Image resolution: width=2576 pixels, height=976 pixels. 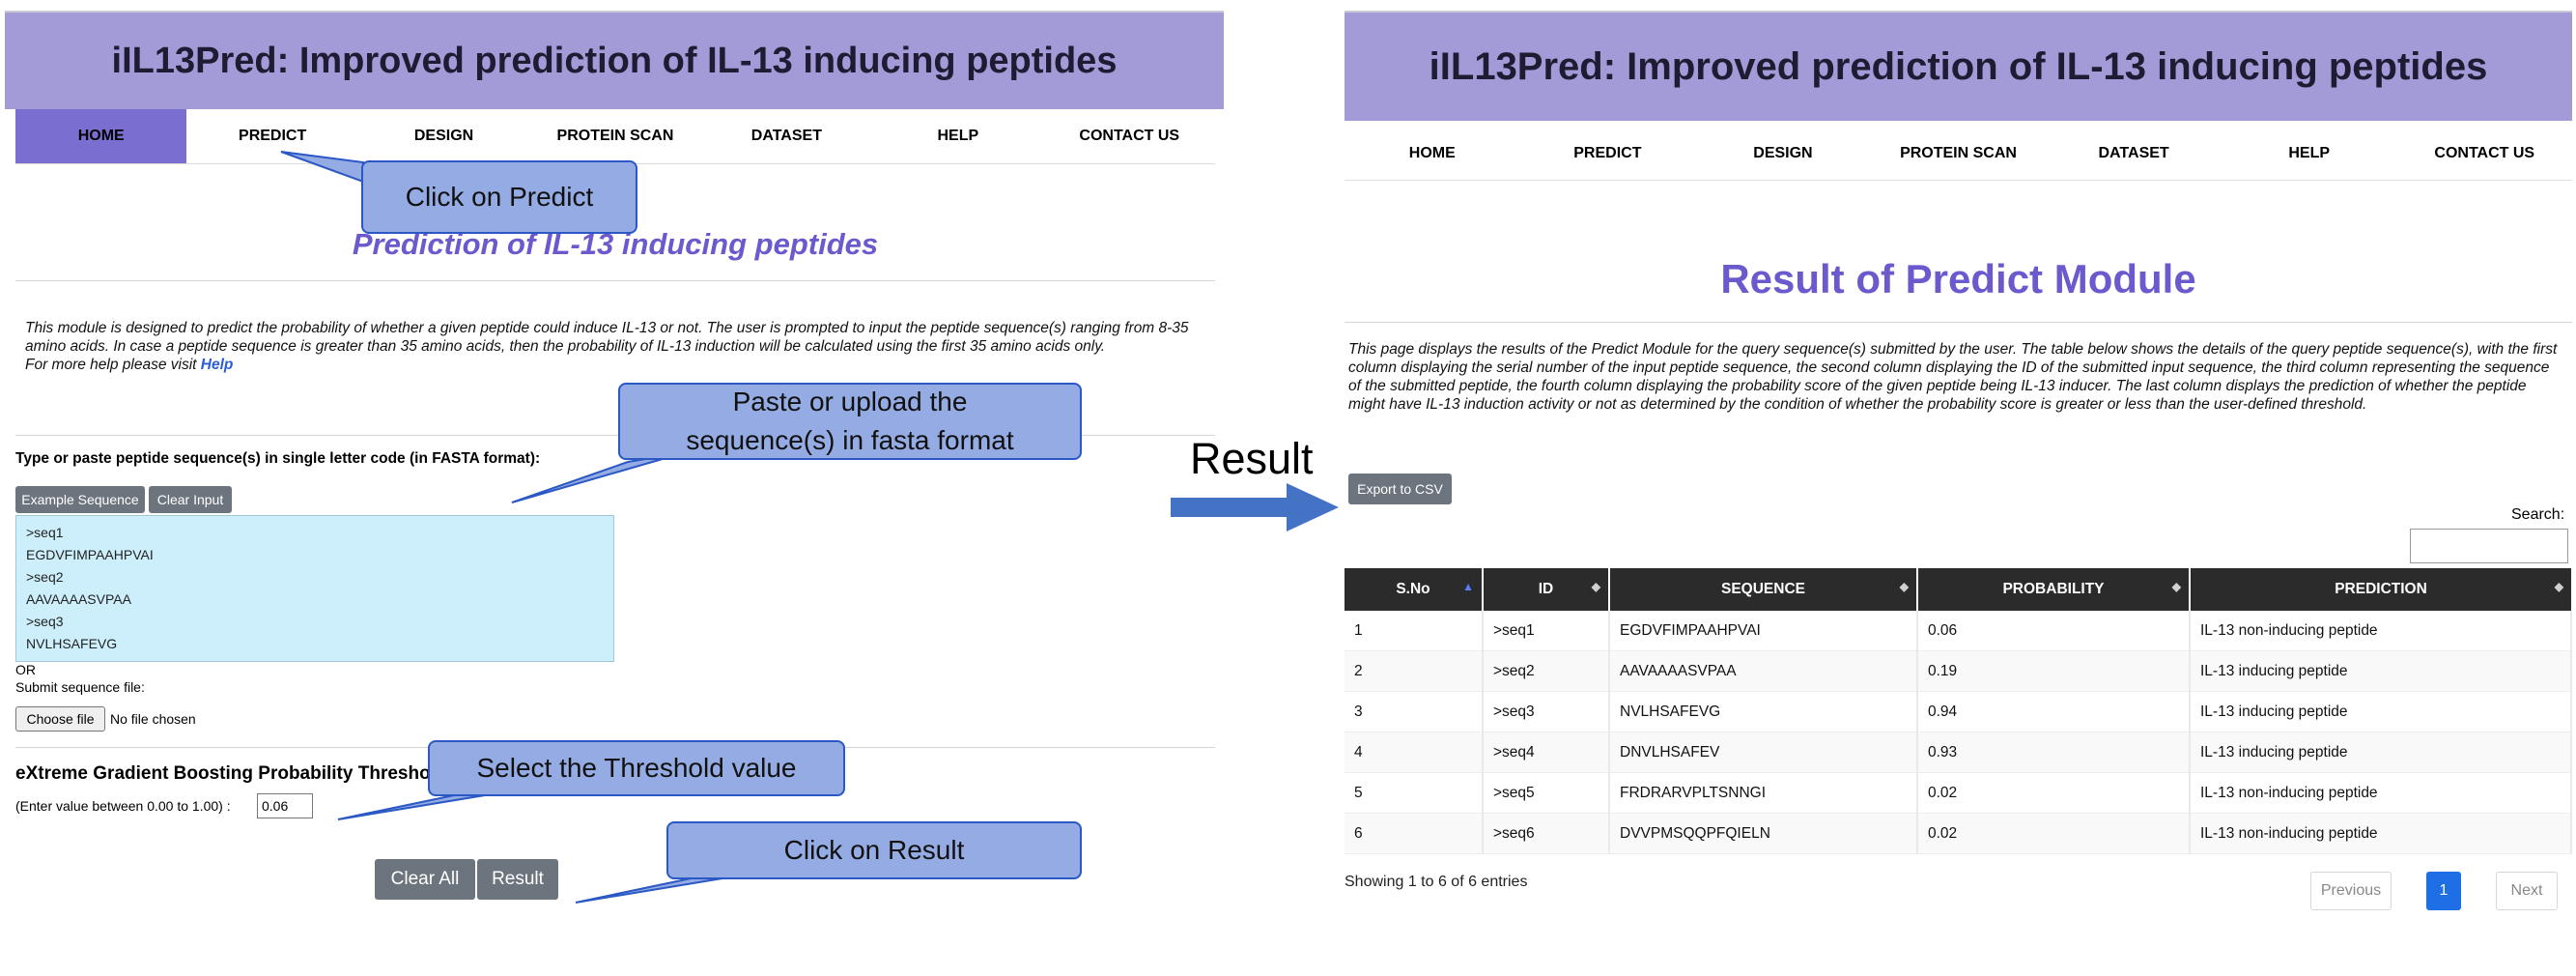 I want to click on cell-id: >seq5, so click(x=1546, y=793).